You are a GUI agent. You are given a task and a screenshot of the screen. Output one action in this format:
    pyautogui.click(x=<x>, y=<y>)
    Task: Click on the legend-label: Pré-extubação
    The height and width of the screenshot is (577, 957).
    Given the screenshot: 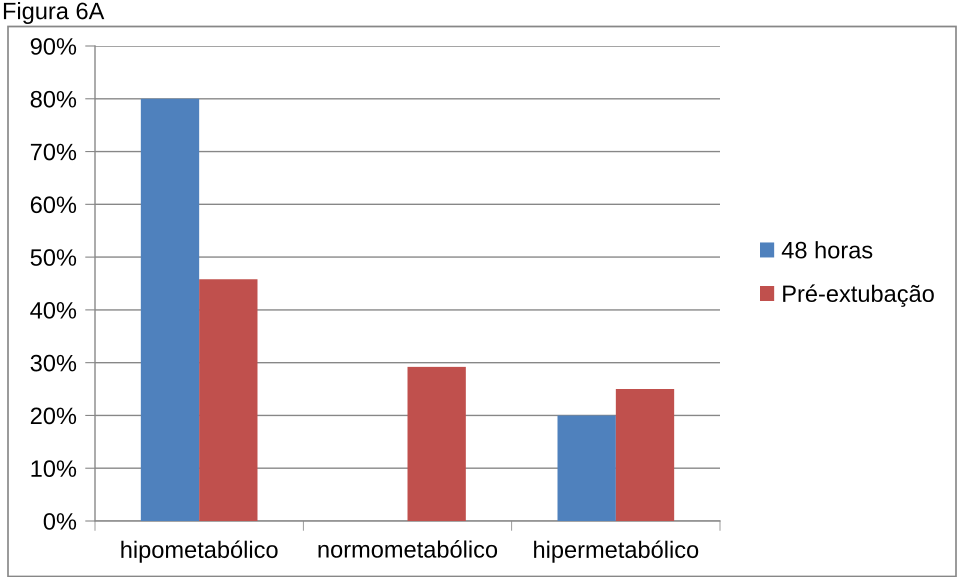 What is the action you would take?
    pyautogui.click(x=858, y=295)
    